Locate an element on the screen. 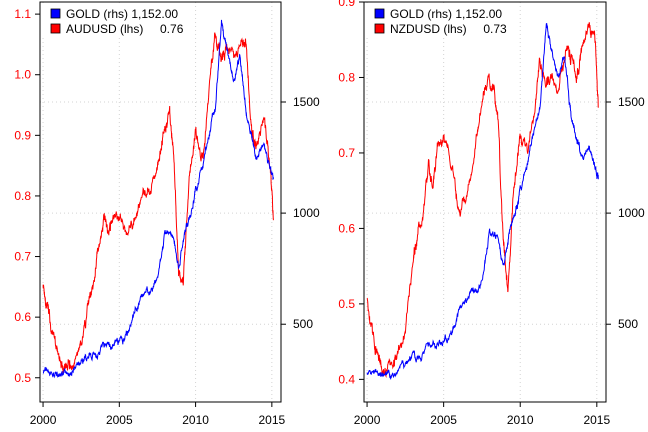 The height and width of the screenshot is (432, 648). legend-label: NZDUSD (lhs) 0.73 is located at coordinates (448, 29).